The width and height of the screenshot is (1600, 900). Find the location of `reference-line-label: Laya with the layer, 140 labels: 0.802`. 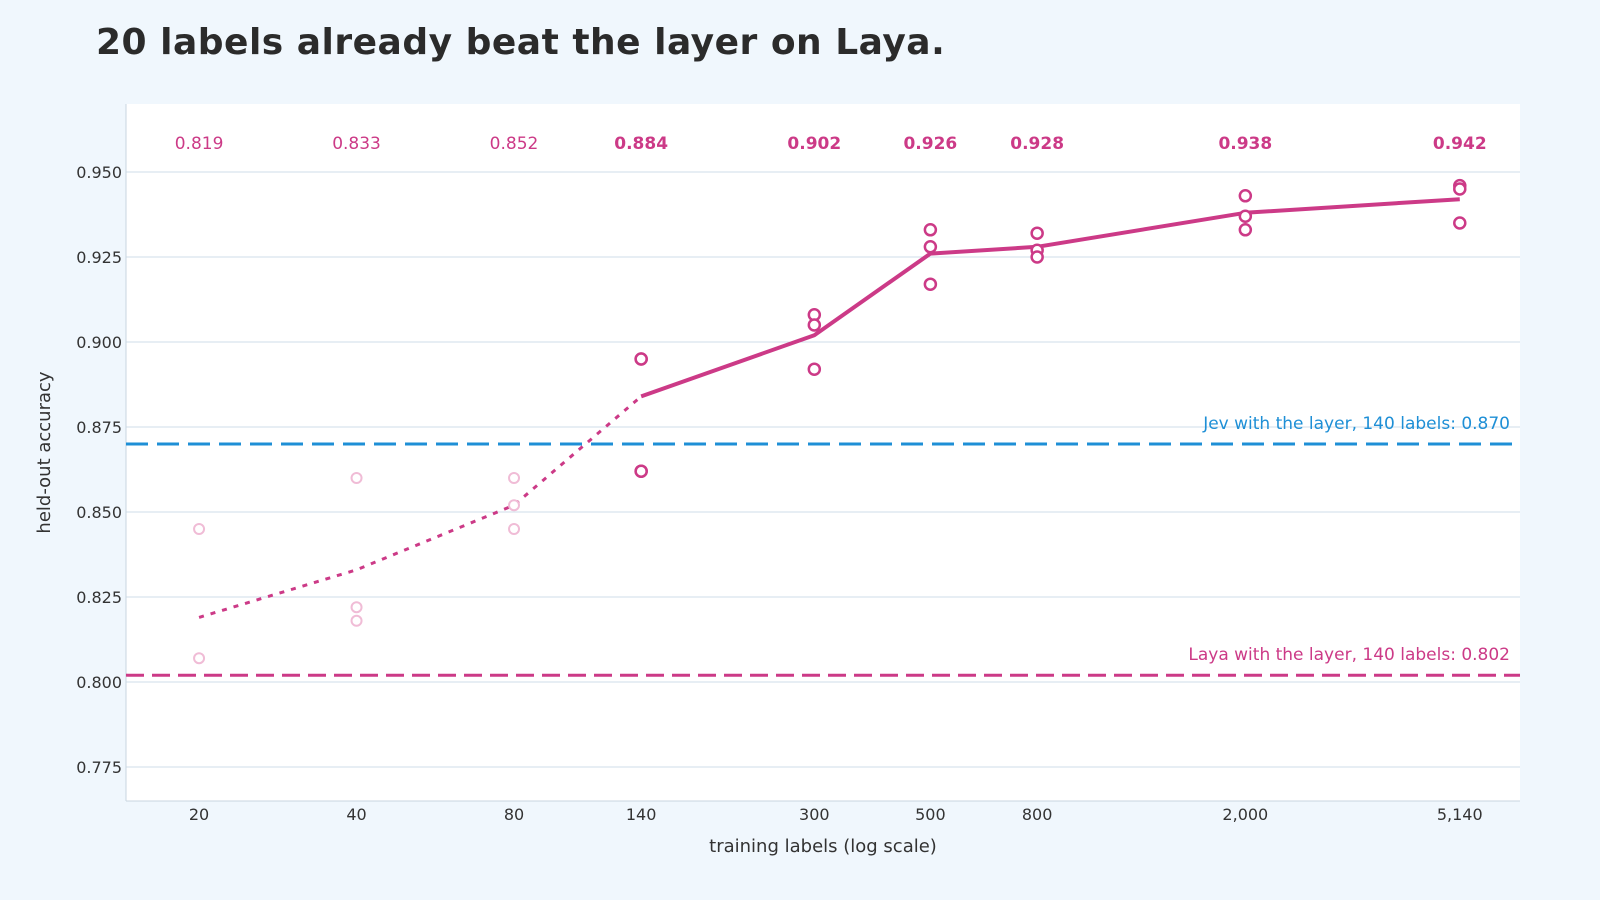

reference-line-label: Laya with the layer, 140 labels: 0.802 is located at coordinates (1349, 655).